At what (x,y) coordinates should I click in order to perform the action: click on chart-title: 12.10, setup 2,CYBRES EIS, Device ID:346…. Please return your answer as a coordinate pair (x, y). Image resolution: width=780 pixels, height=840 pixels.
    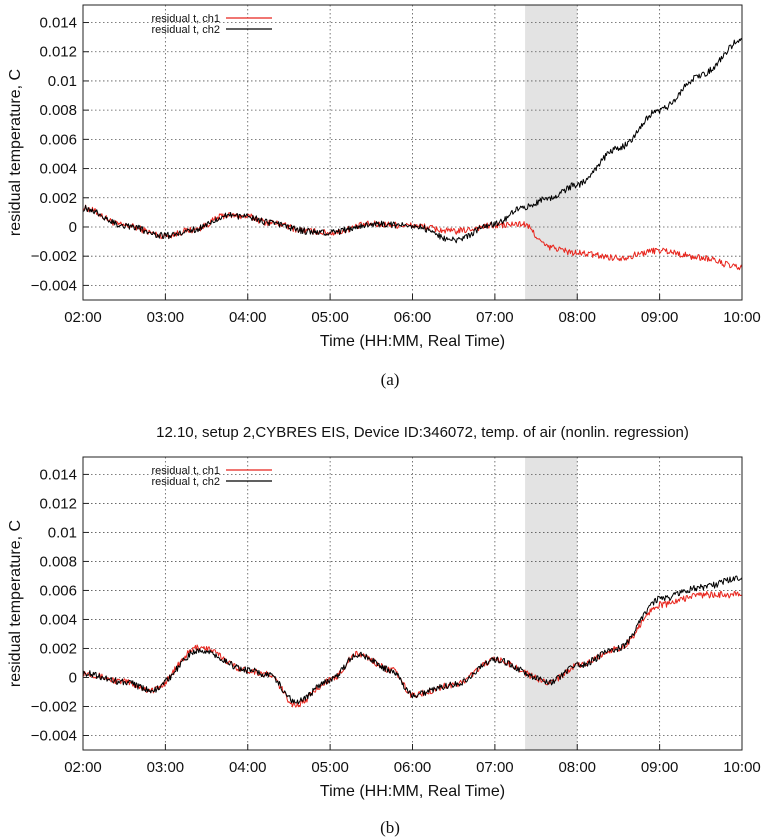
    Looking at the image, I should click on (422, 432).